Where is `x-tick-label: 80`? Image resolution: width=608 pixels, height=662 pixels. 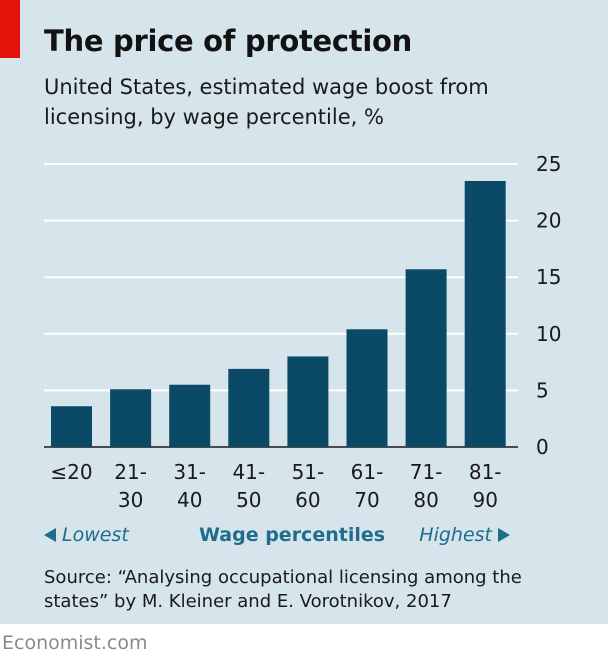
x-tick-label: 80 is located at coordinates (425, 500).